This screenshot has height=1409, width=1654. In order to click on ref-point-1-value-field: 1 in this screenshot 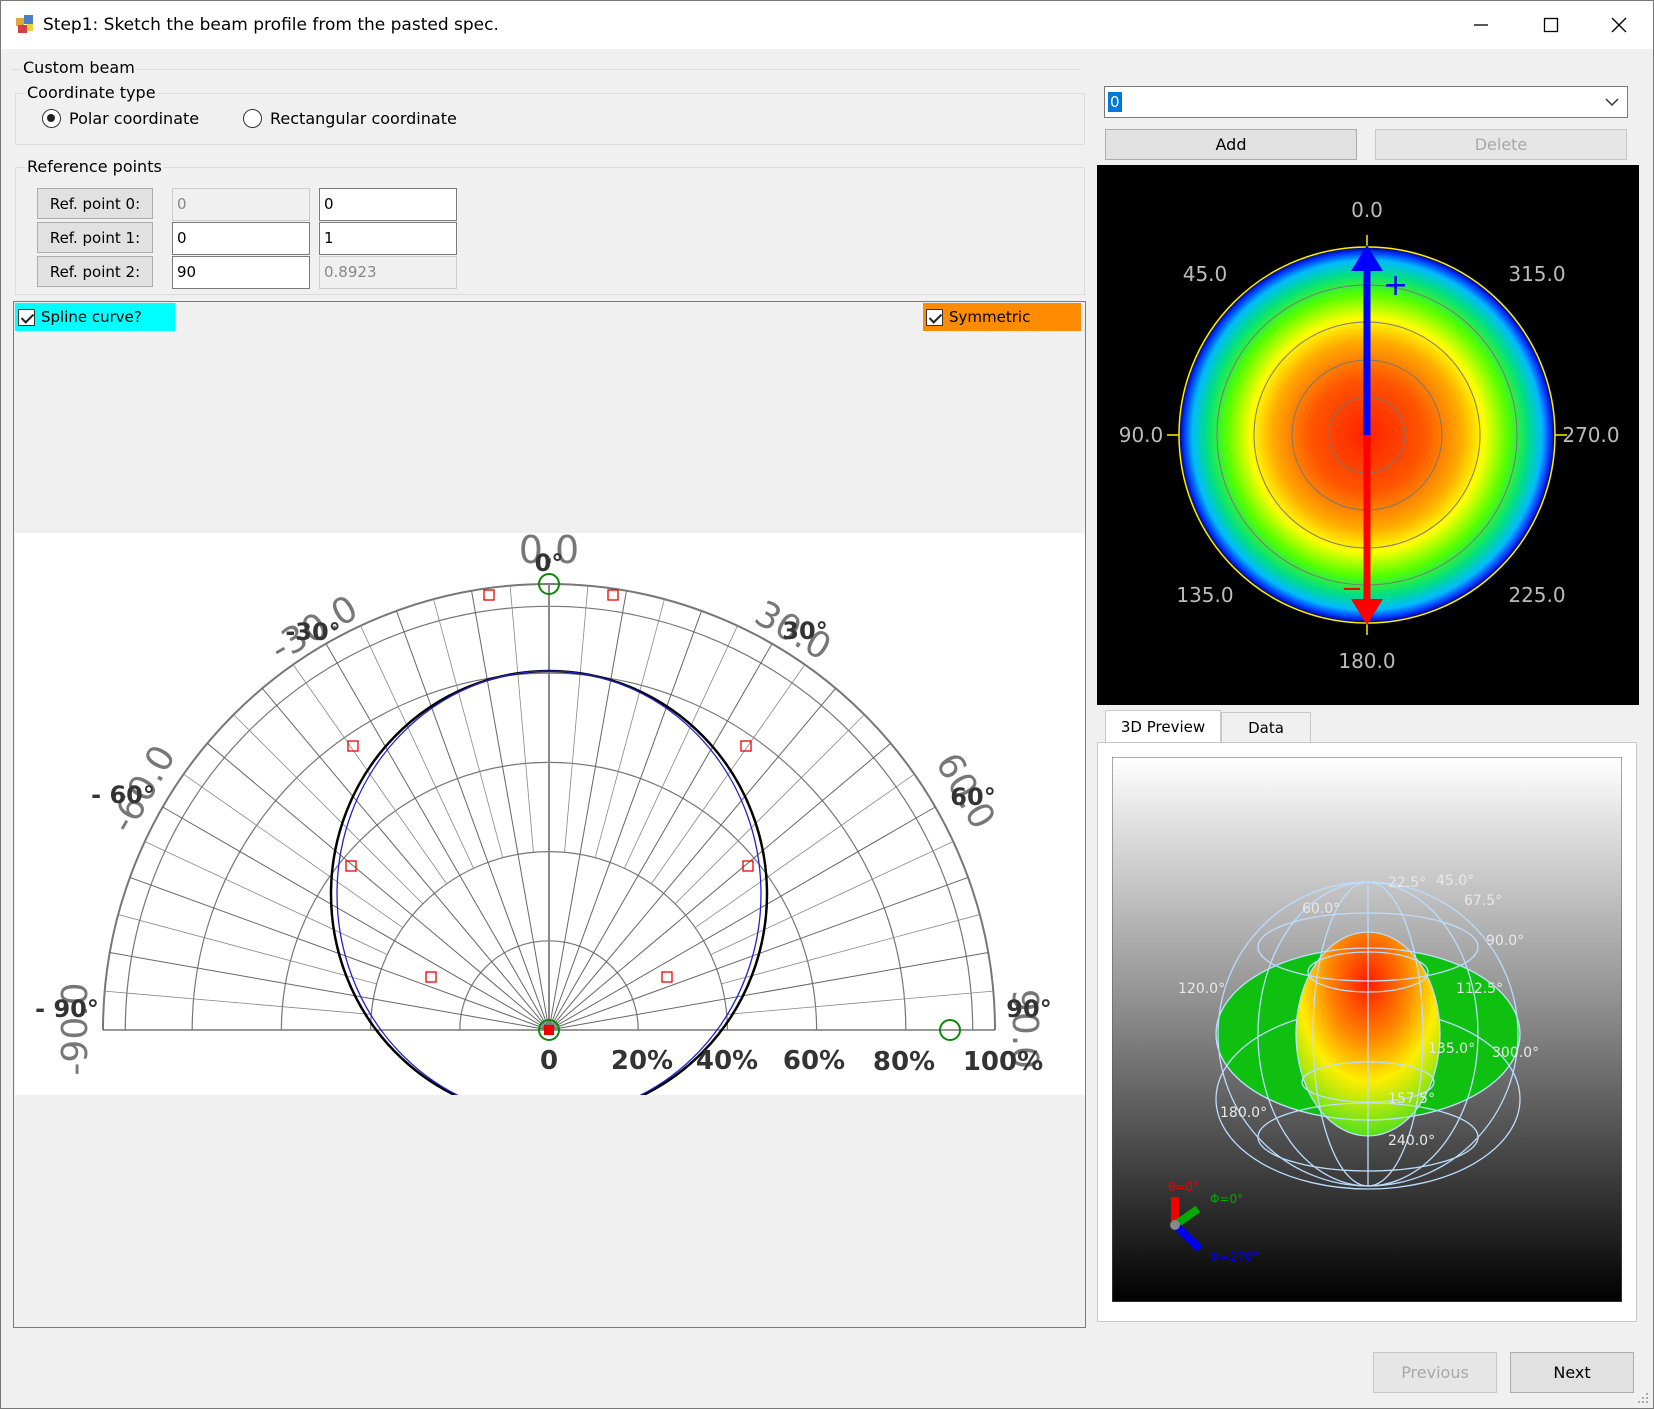, I will do `click(388, 238)`.